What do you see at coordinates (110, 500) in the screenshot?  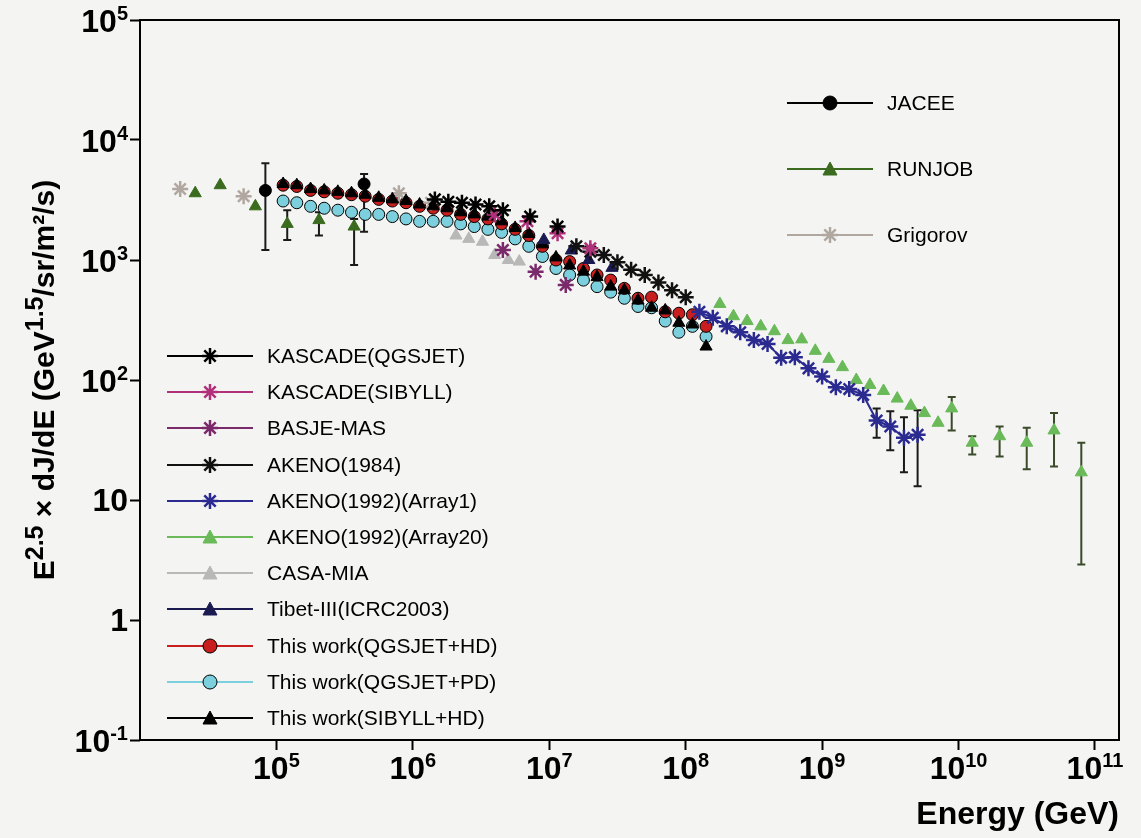 I see `y-tick-label: 10` at bounding box center [110, 500].